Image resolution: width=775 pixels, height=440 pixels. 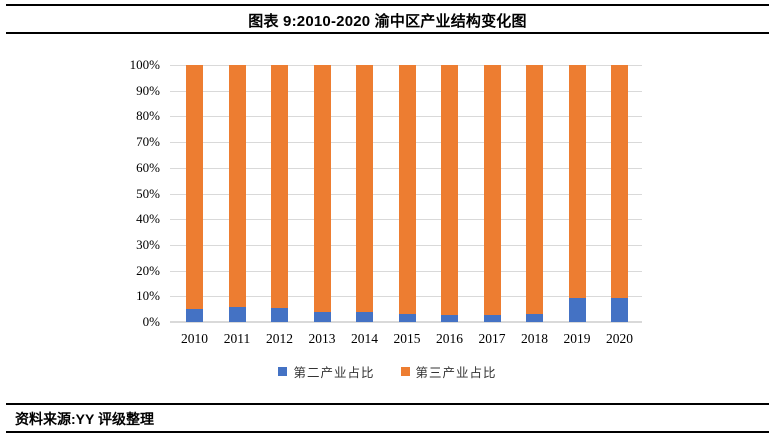 I want to click on y-axis-tick-label: 70%, so click(x=148, y=142).